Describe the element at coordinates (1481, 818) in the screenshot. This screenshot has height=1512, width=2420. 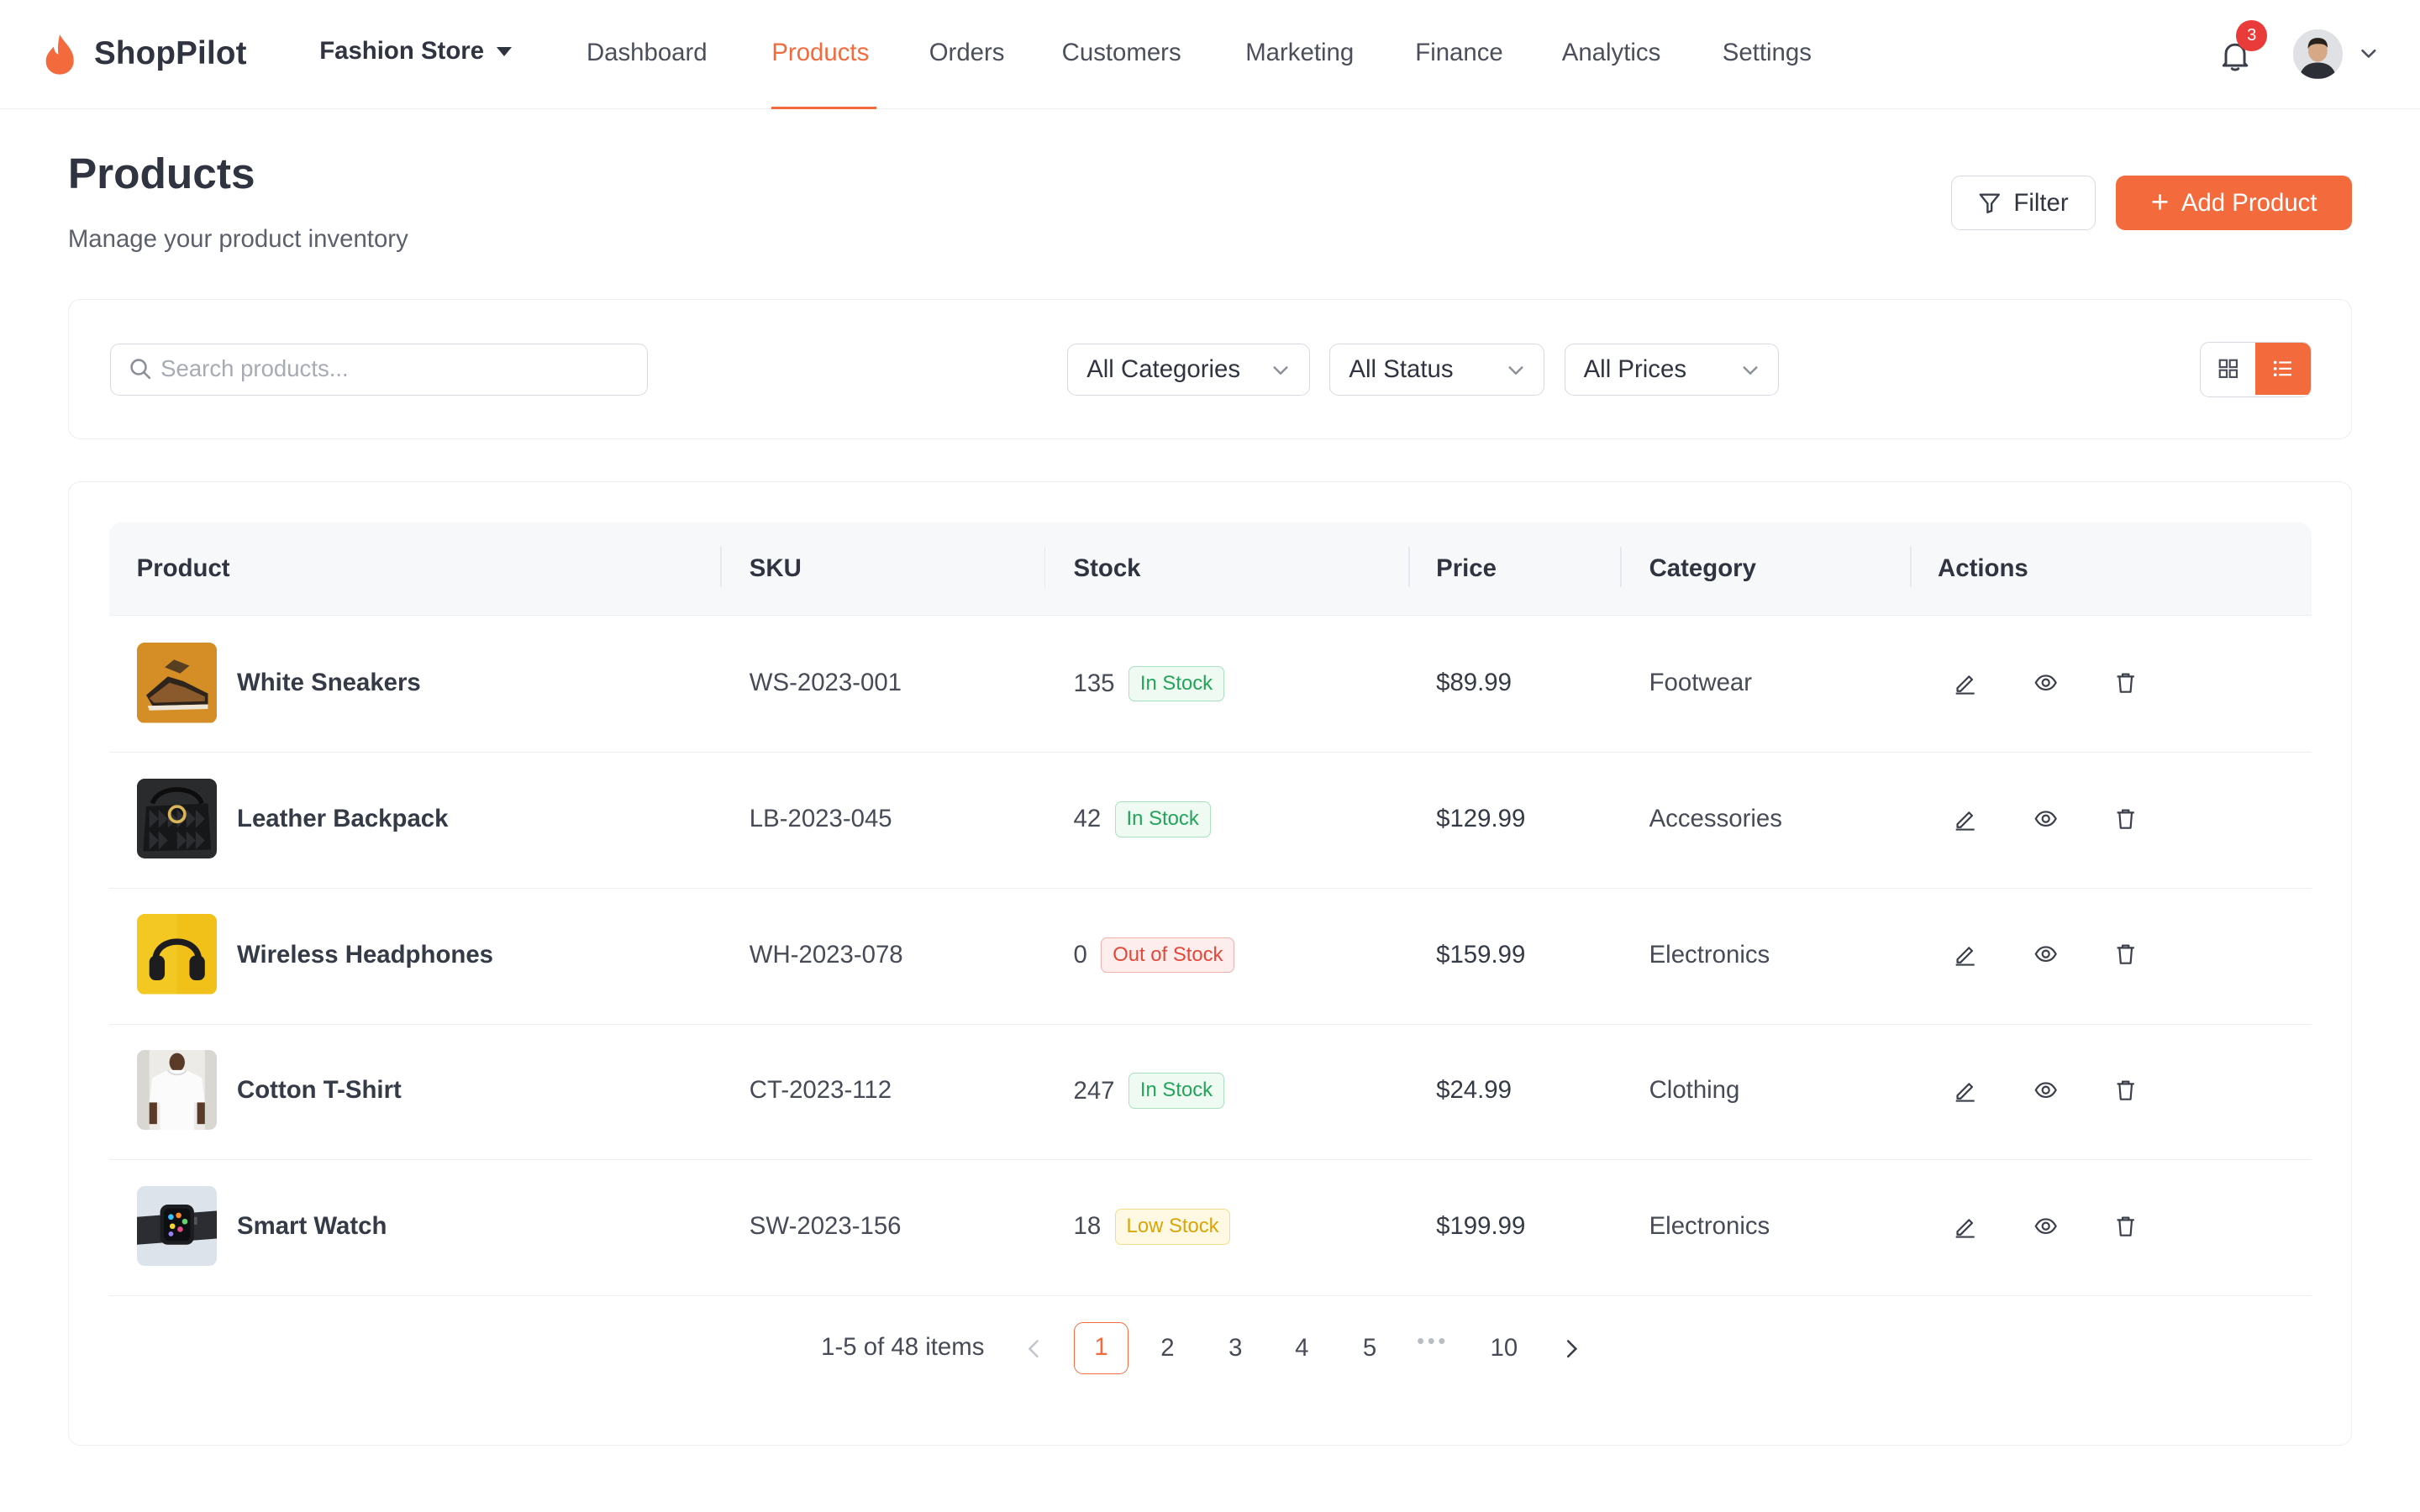
I see `product-price: $129.99` at that location.